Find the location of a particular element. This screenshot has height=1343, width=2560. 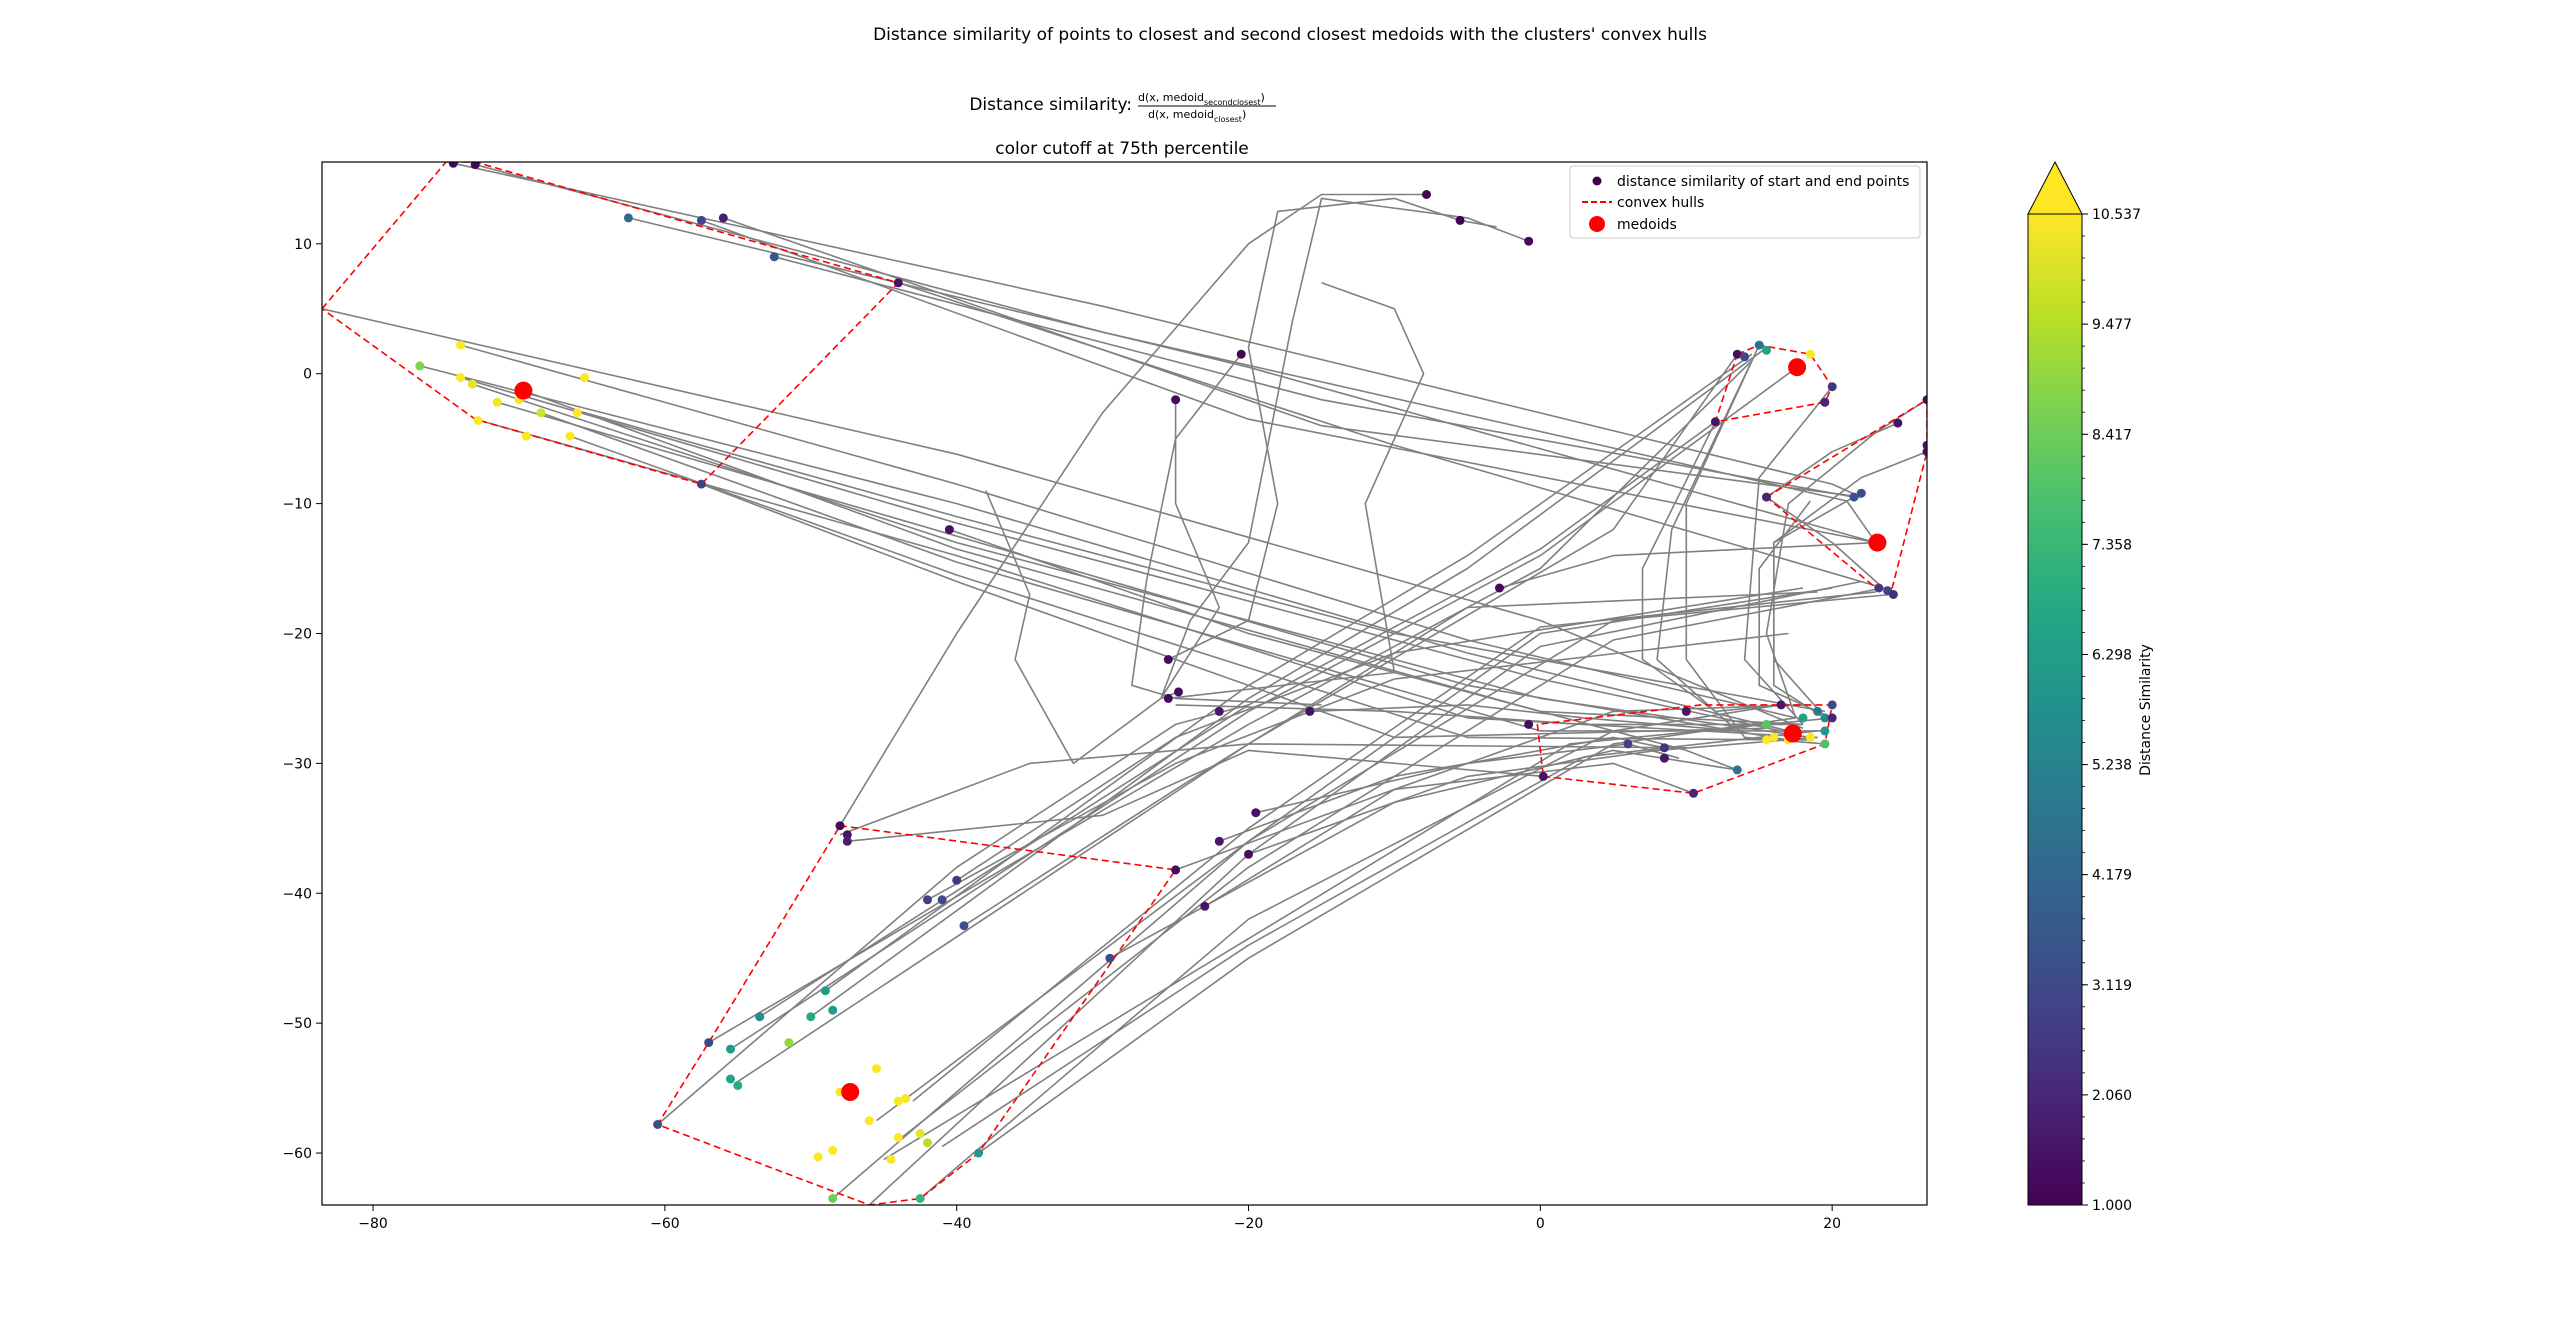

x-tick-label: −60 is located at coordinates (665, 1224).